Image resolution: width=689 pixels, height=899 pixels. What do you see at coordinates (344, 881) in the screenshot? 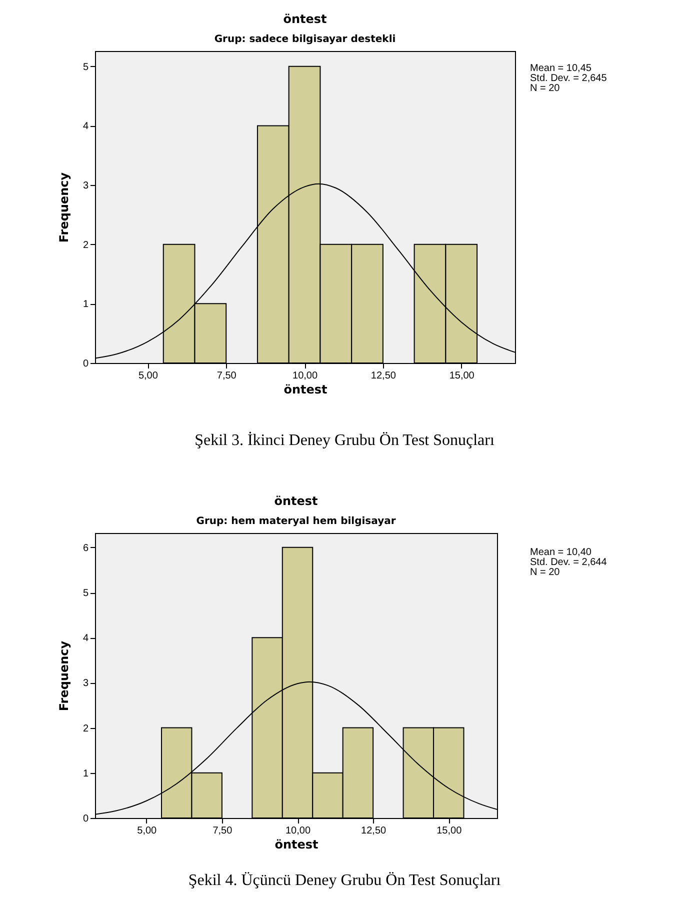
I see `text: Şekil 4. Üçüncü Deney Grubu Ön Test Sonuçları` at bounding box center [344, 881].